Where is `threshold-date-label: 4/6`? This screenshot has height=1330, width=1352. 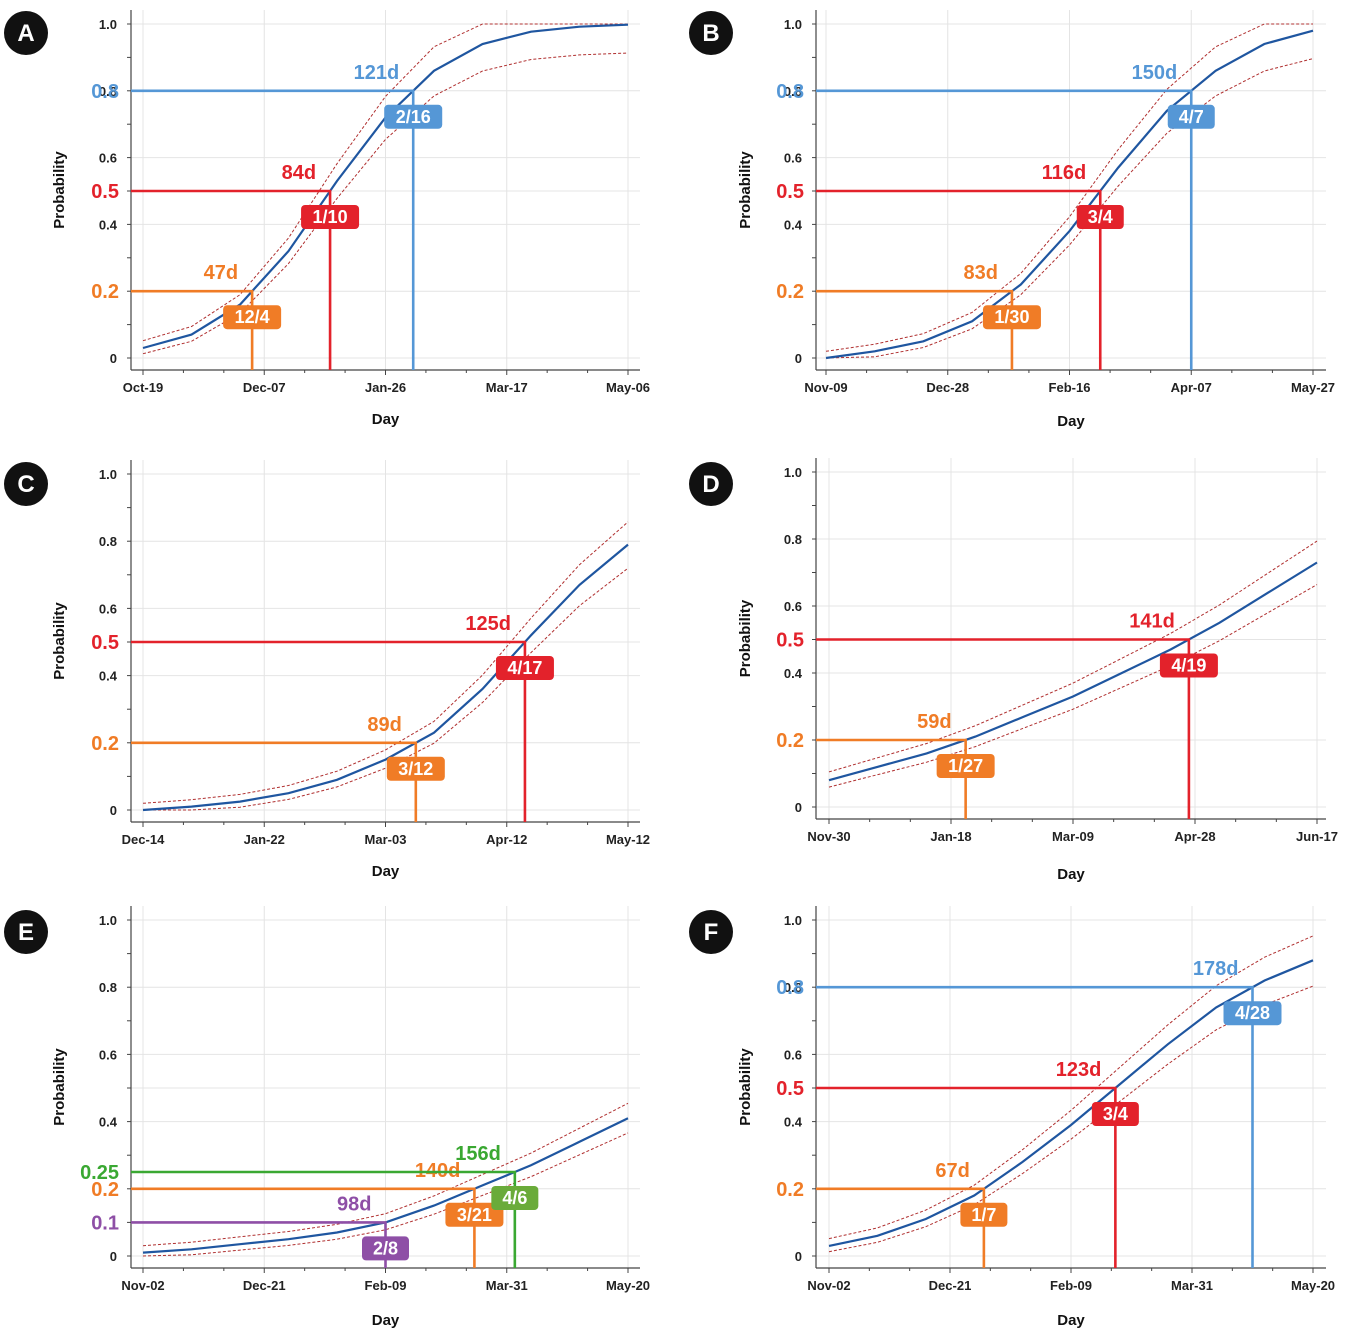 threshold-date-label: 4/6 is located at coordinates (514, 1198).